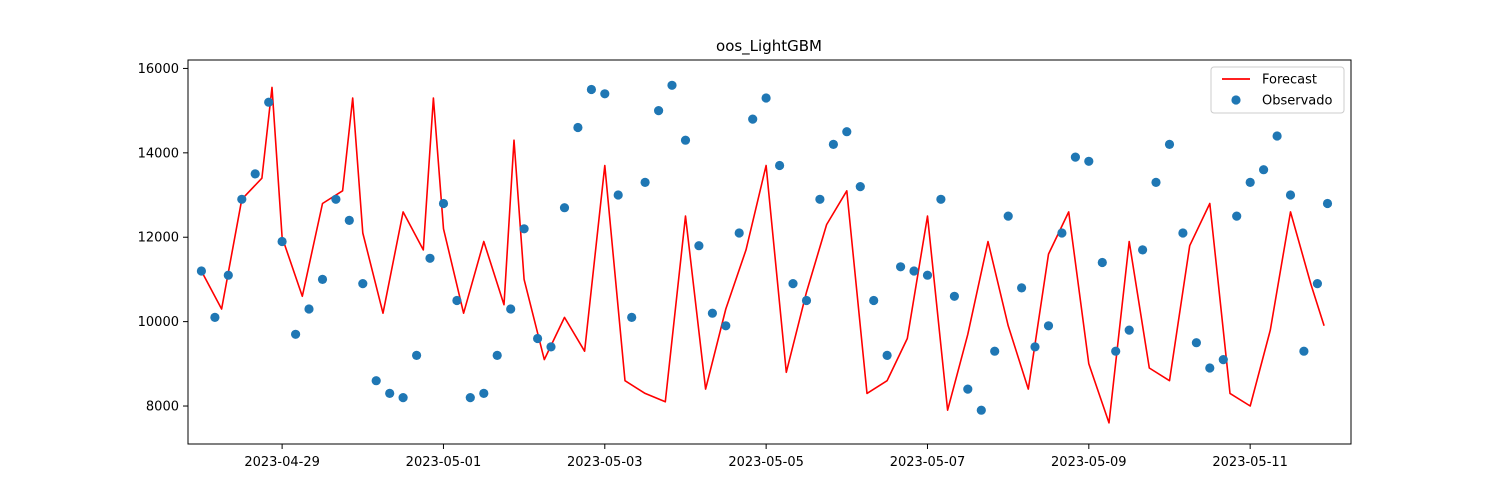  I want to click on y-tick-label: 8000, so click(162, 407).